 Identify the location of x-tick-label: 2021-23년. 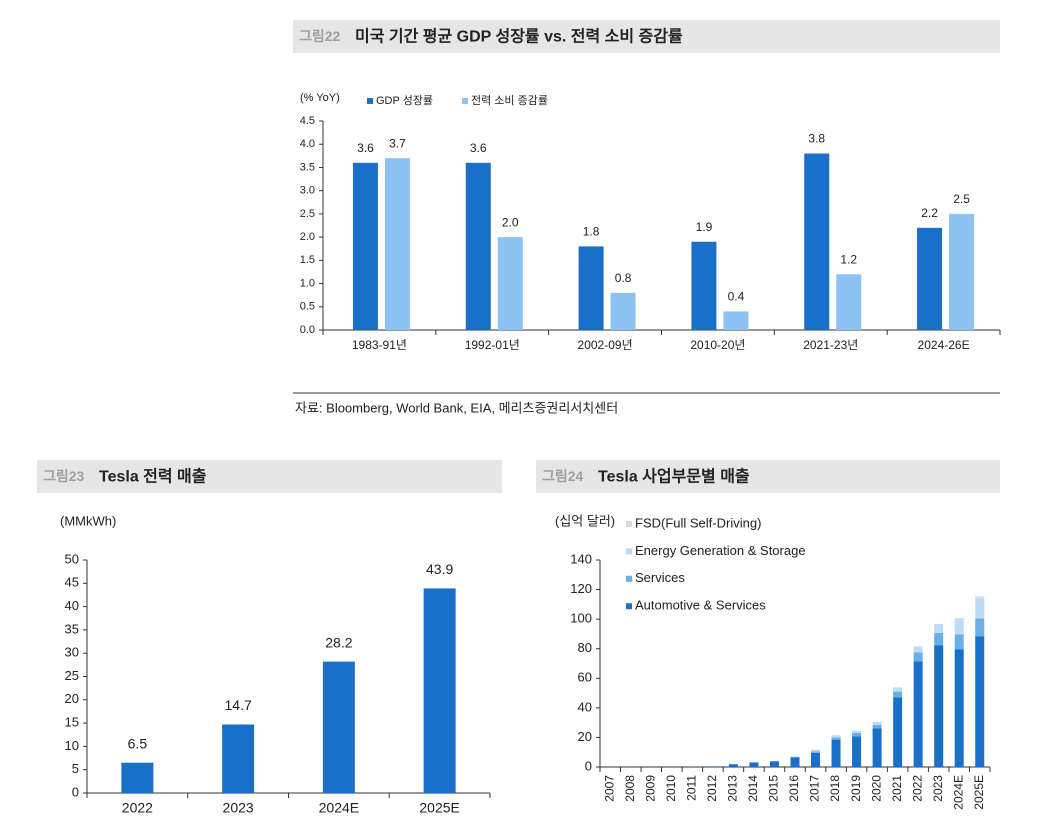
(830, 345).